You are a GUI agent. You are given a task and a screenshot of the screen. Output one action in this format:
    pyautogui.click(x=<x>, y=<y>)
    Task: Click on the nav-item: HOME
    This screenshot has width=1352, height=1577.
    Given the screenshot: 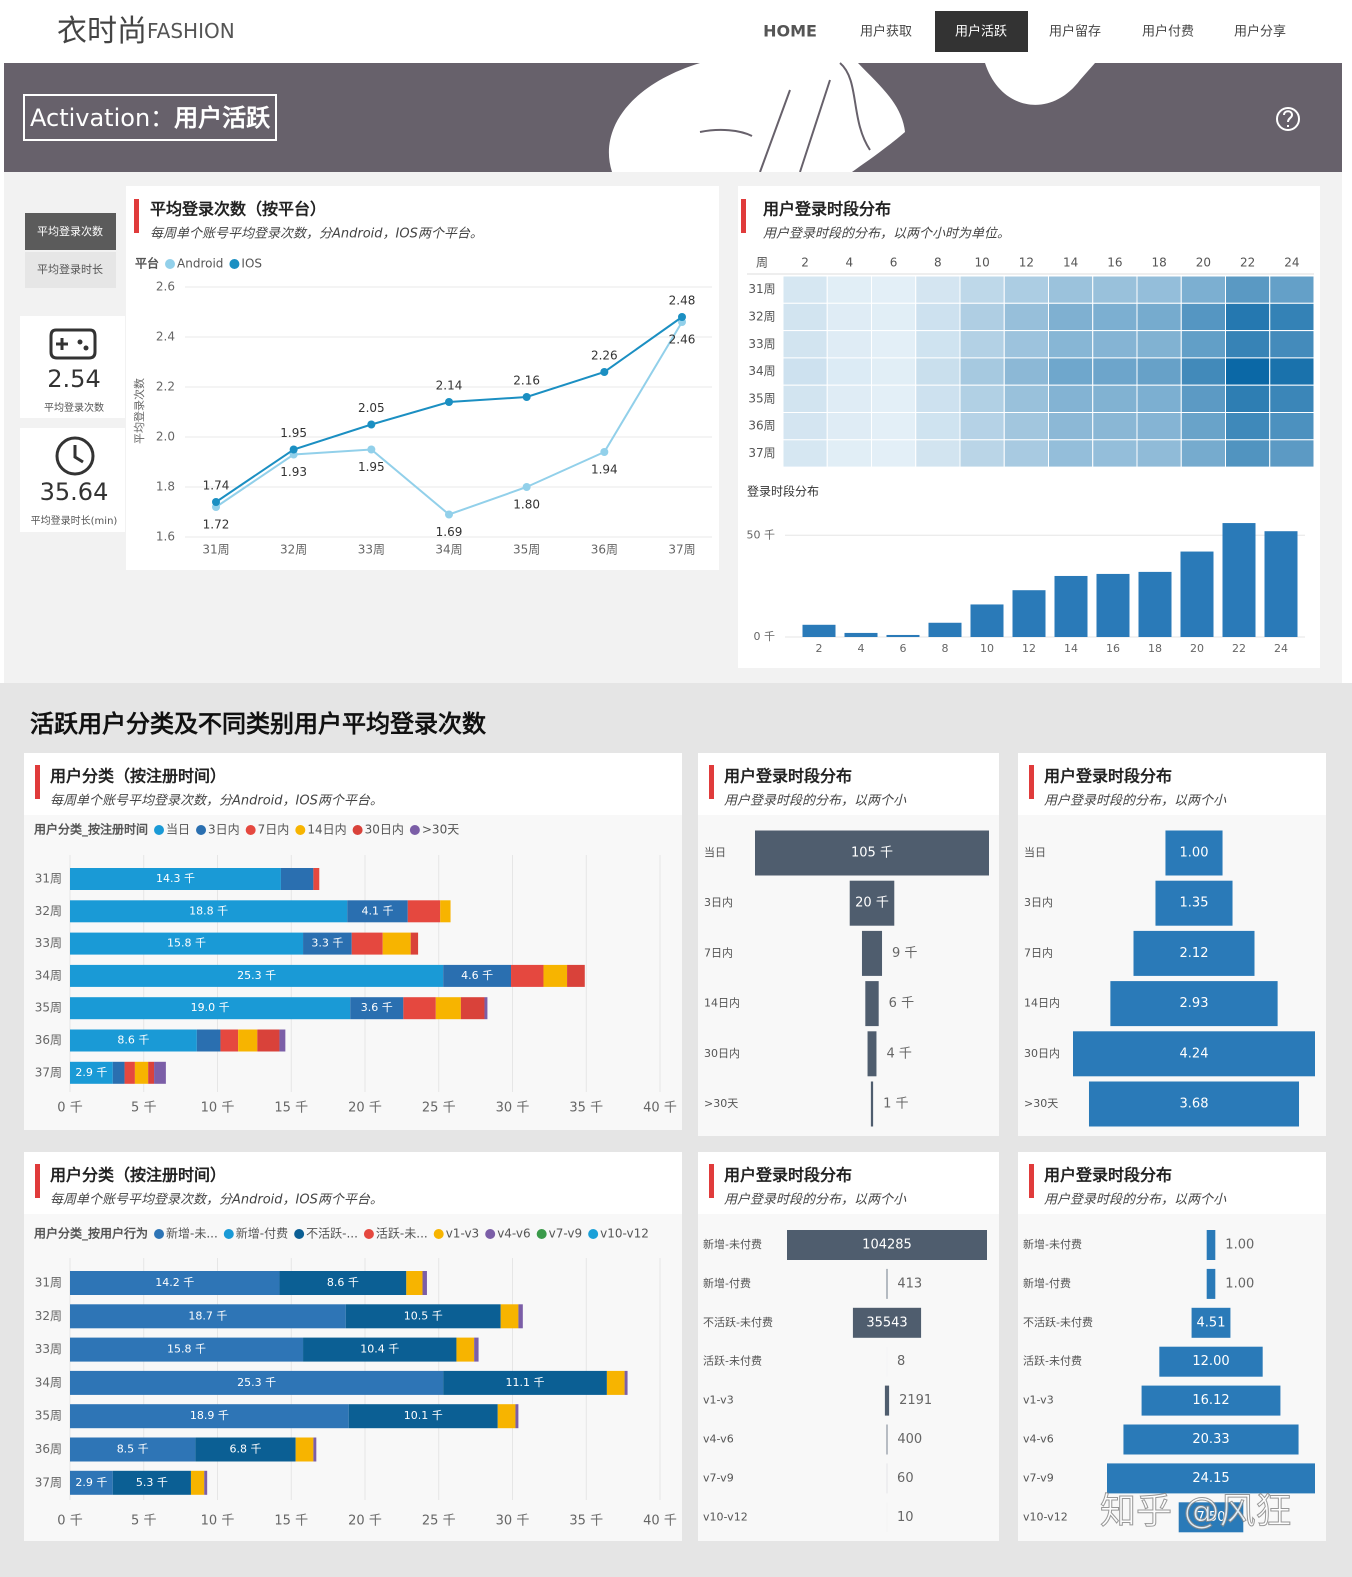 What is the action you would take?
    pyautogui.click(x=790, y=31)
    